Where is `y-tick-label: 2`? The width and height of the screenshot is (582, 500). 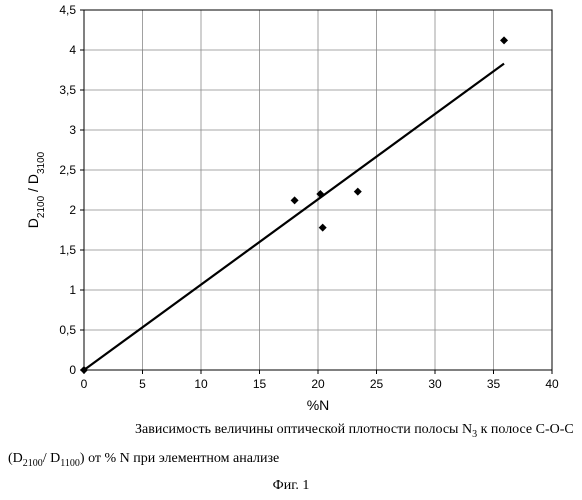
y-tick-label: 2 is located at coordinates (72, 210).